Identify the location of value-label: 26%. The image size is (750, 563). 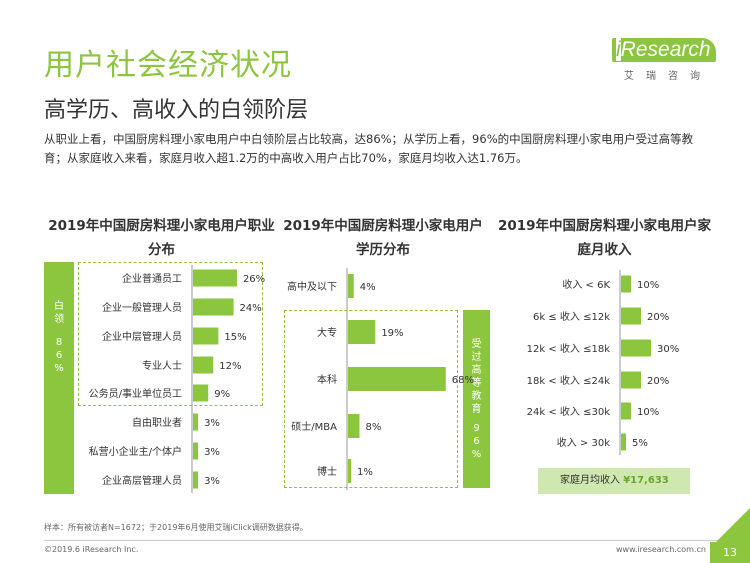
(254, 279).